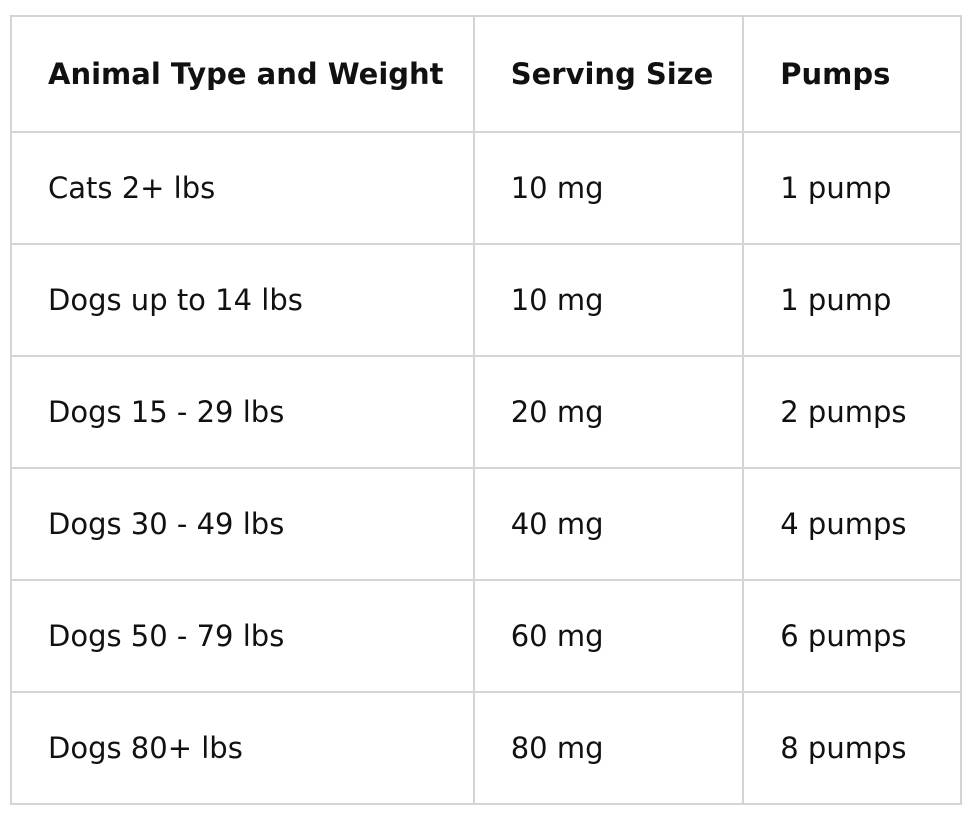 The width and height of the screenshot is (973, 839). Describe the element at coordinates (242, 300) in the screenshot. I see `table-cell: Dogs up to 14 lbs` at that location.